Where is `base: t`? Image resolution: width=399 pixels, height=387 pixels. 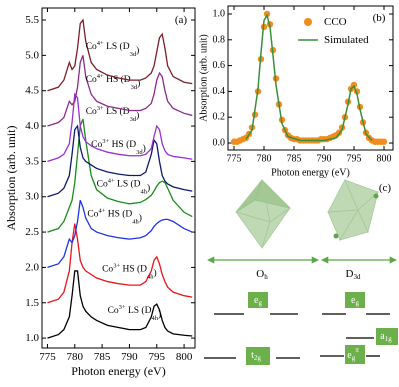 base: t is located at coordinates (252, 355).